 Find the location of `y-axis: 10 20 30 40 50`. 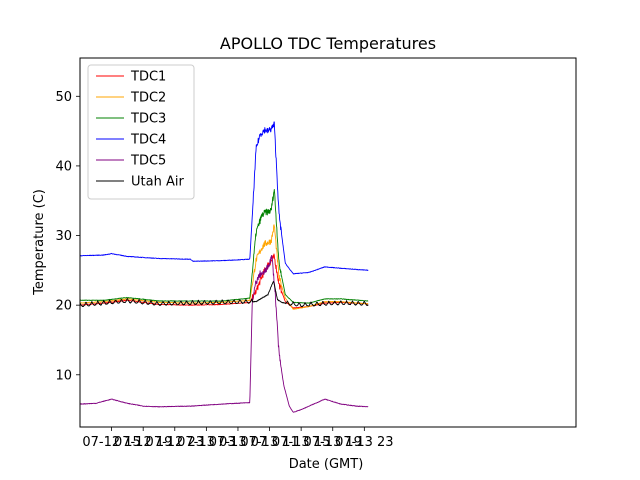

y-axis: 10 20 30 40 50 is located at coordinates (67, 236).